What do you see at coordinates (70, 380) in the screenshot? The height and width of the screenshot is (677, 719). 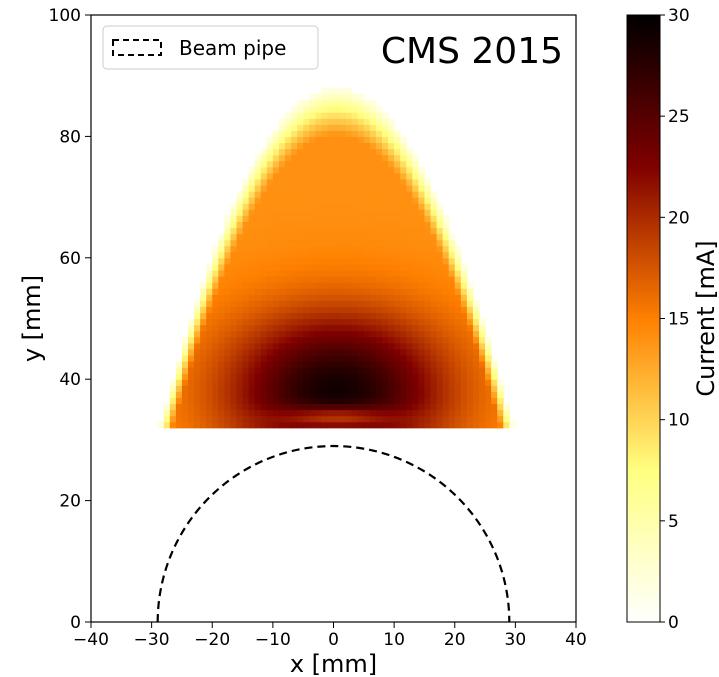 I see `y-tick-label: 40` at bounding box center [70, 380].